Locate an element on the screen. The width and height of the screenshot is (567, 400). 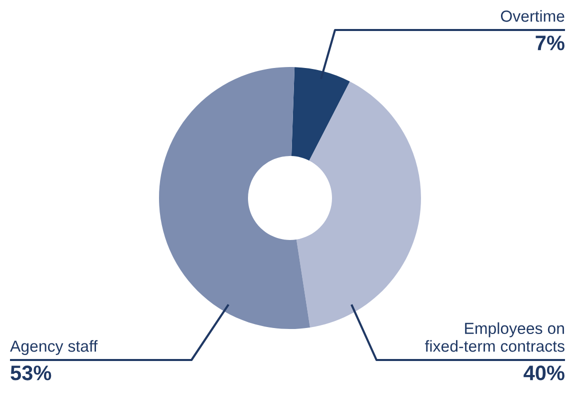
slice-label: Overtime is located at coordinates (532, 16).